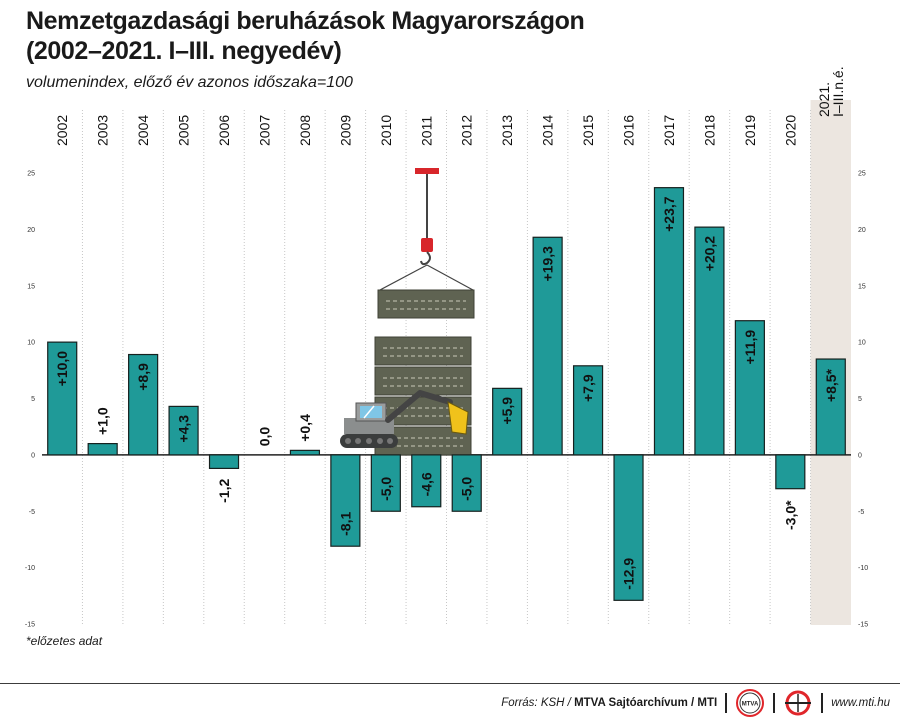  Describe the element at coordinates (669, 321) in the screenshot. I see `bar-2017` at that location.